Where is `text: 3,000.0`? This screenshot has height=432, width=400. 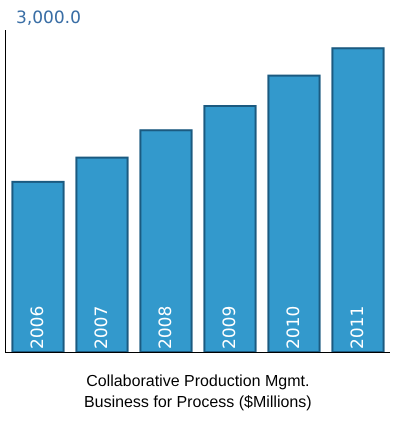
text: 3,000.0 is located at coordinates (48, 18).